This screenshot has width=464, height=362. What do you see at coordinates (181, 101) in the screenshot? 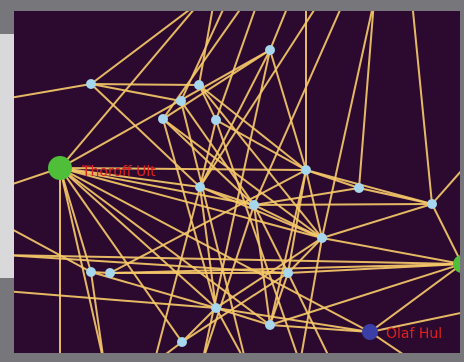
I see `graph-node-n4` at bounding box center [181, 101].